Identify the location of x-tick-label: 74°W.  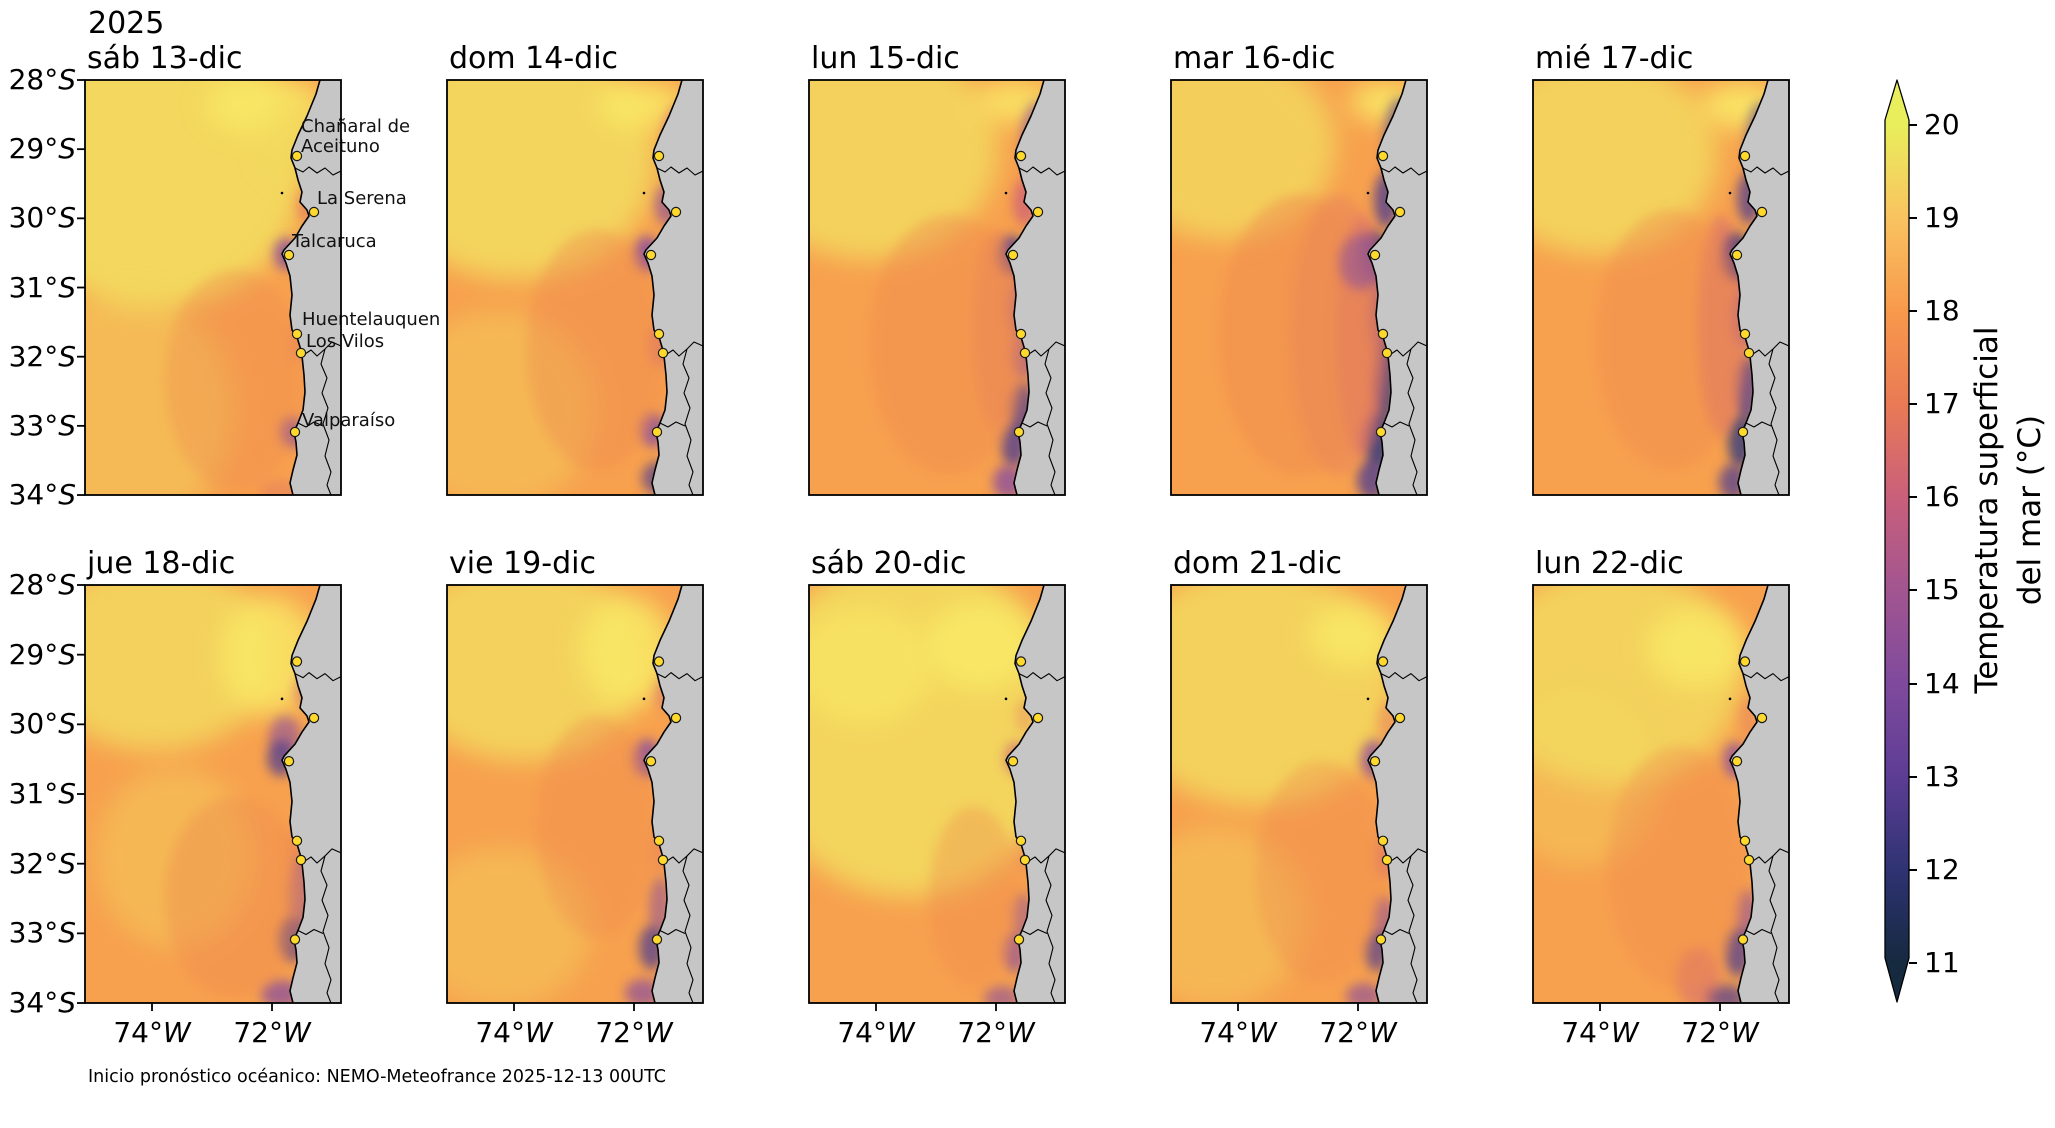
(1600, 1032).